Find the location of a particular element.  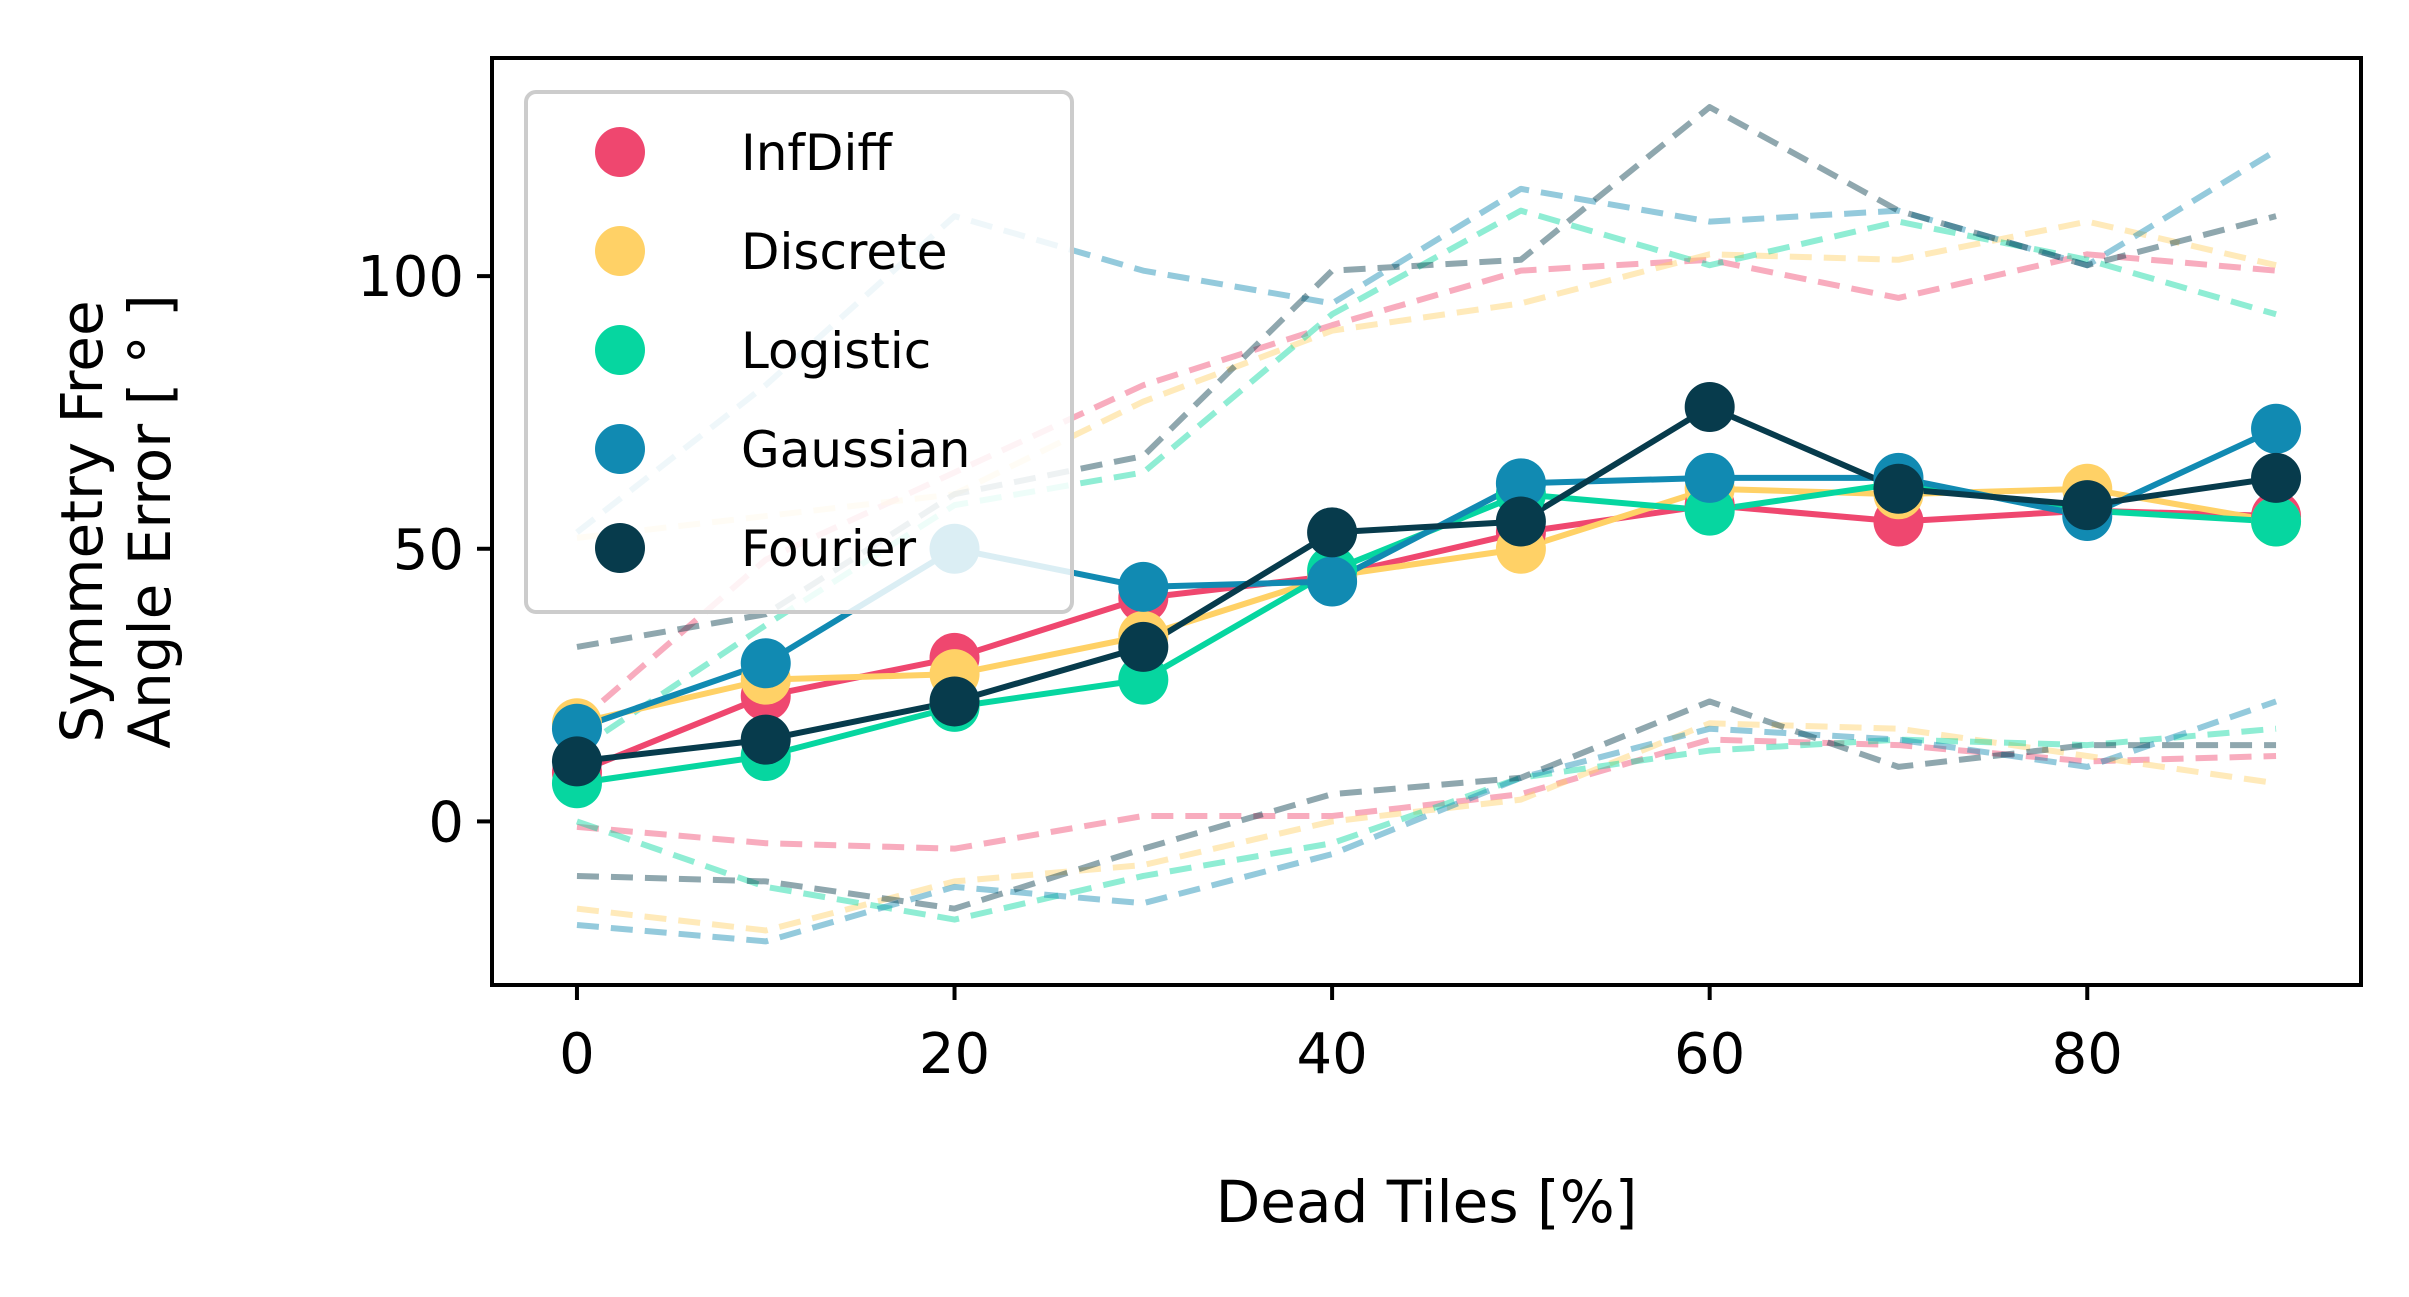

fourier-legend-label: Fourier is located at coordinates (828, 549).